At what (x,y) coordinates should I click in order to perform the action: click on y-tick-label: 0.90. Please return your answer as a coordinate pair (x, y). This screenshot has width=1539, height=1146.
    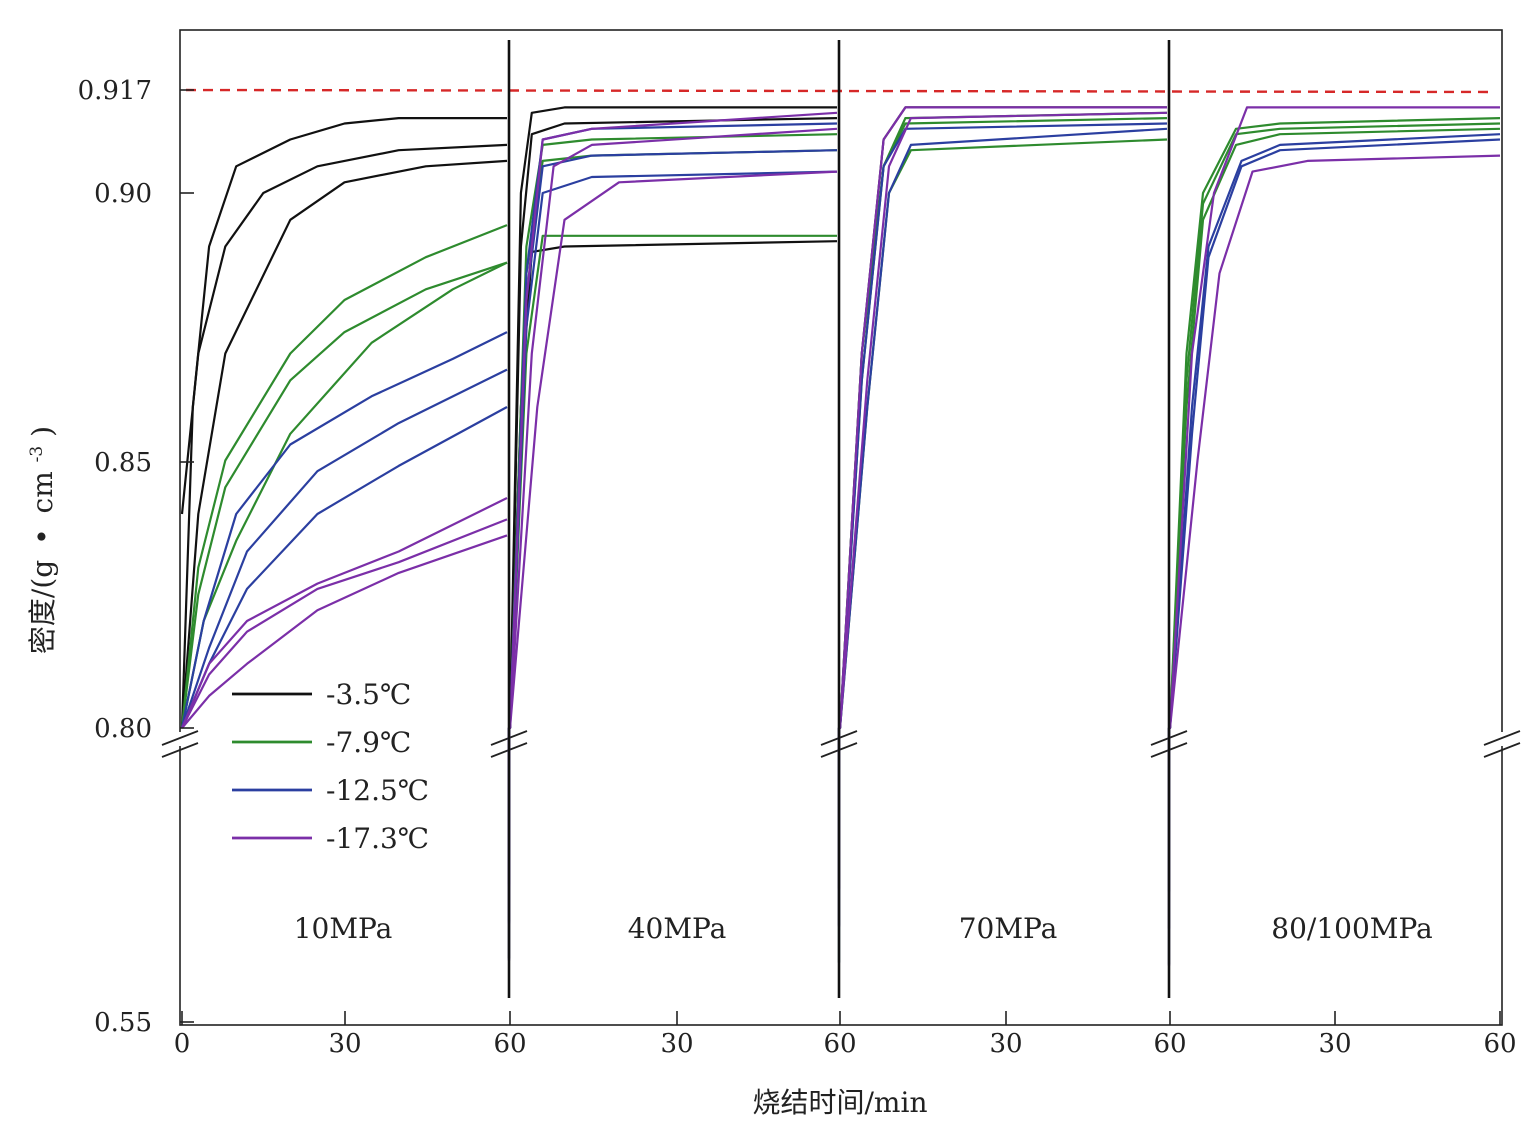
    Looking at the image, I should click on (123, 194).